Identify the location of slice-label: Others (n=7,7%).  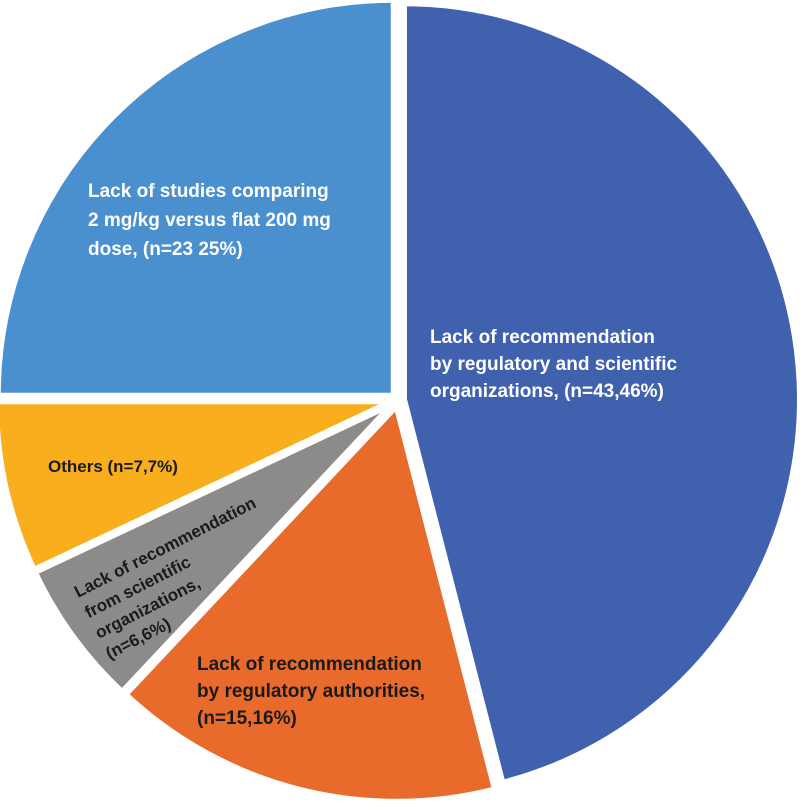
(113, 466).